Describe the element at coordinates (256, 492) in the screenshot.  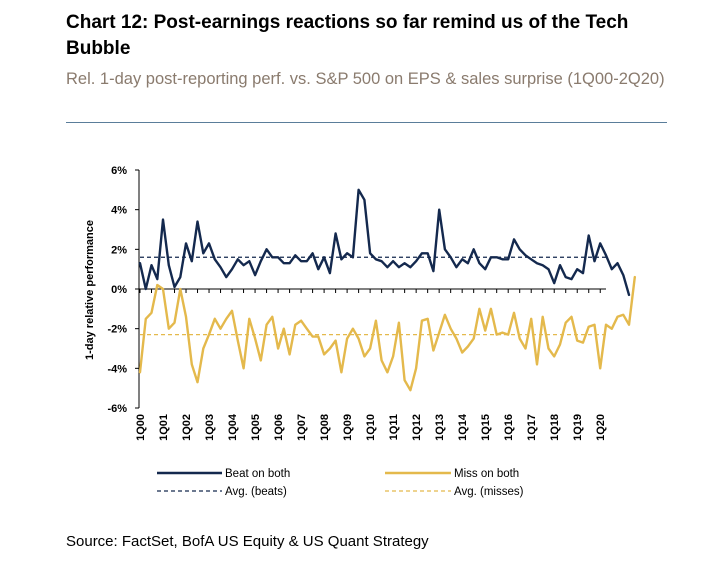
I see `legend-label: Avg. (beats)` at that location.